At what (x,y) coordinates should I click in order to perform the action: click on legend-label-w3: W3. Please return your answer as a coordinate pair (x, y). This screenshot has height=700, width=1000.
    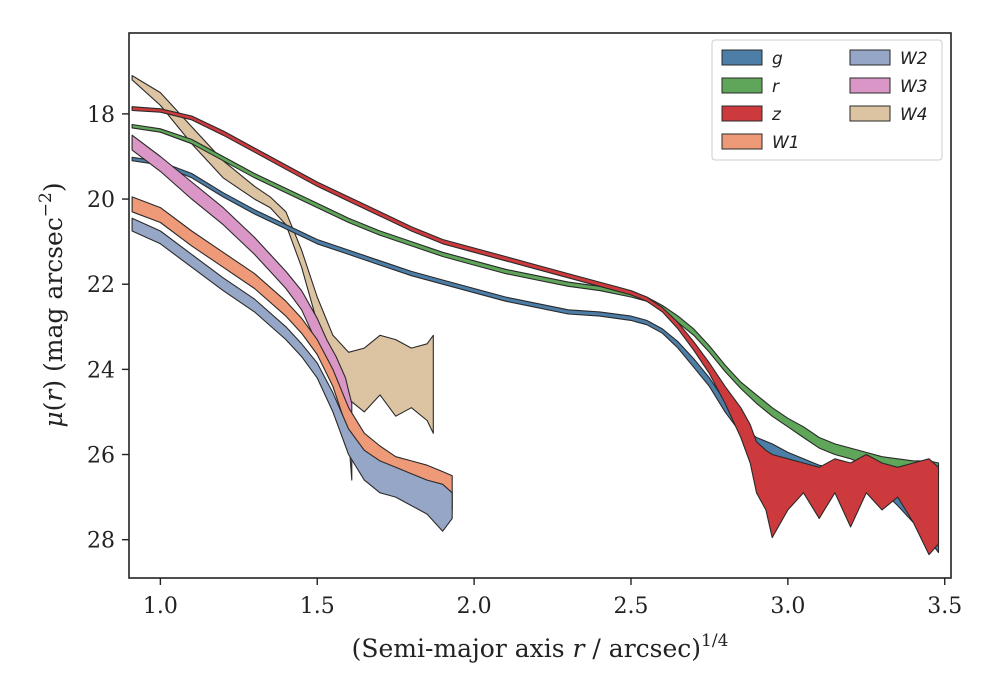
    Looking at the image, I should click on (914, 87).